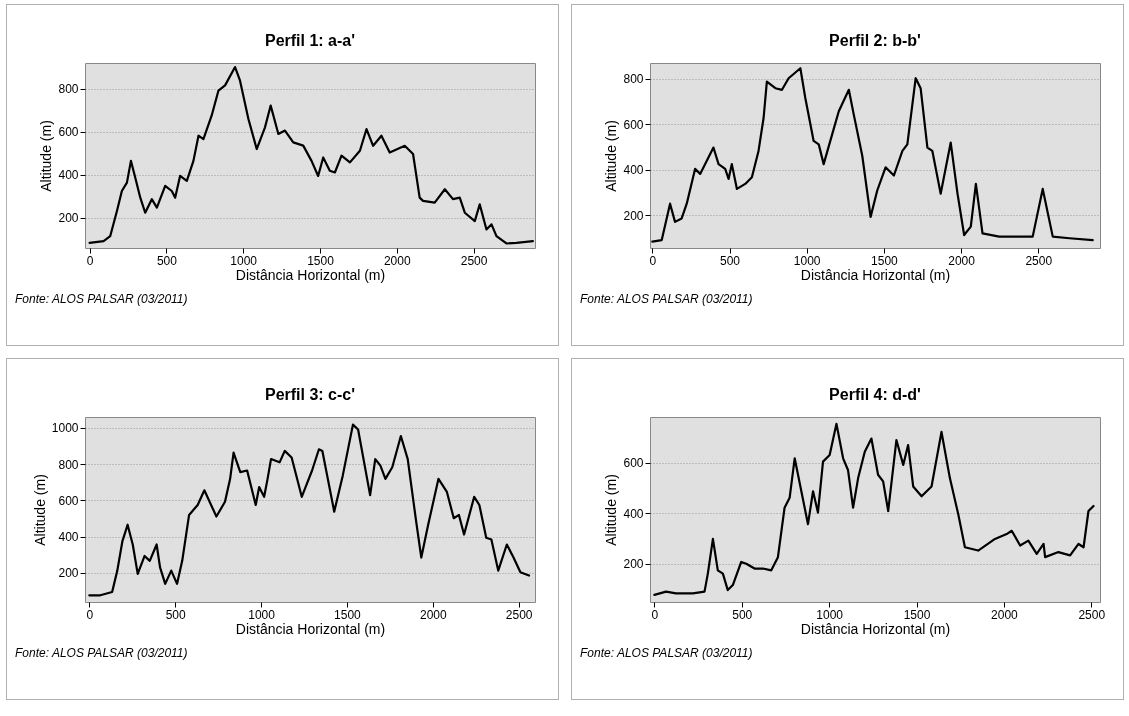  I want to click on y-tick-label: 1000, so click(65, 428).